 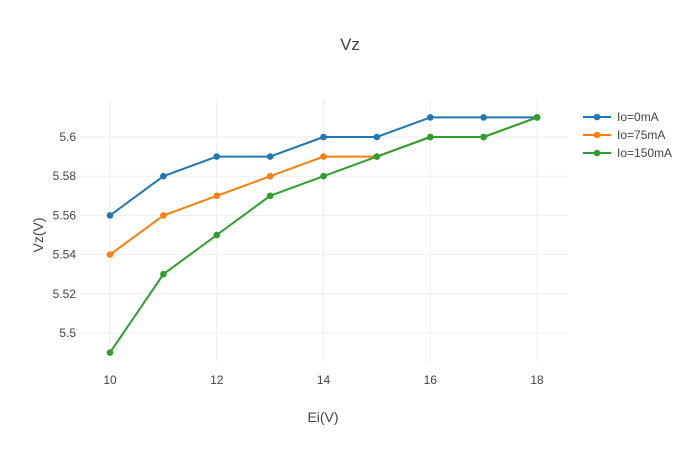 I want to click on legend-label: Io=75mA, so click(x=641, y=135).